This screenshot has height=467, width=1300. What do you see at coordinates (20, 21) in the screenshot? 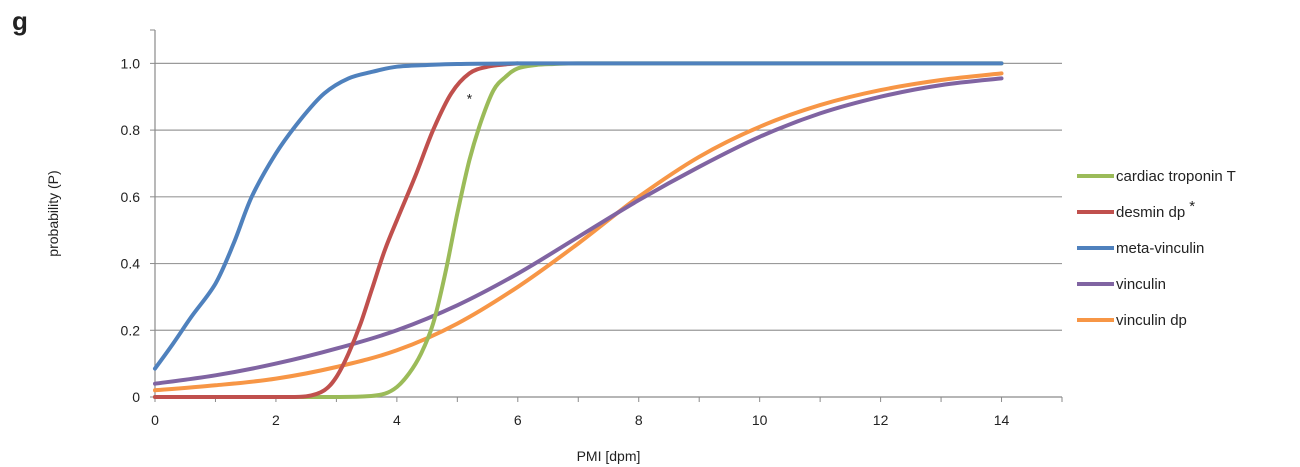
I see `panel-label: g` at bounding box center [20, 21].